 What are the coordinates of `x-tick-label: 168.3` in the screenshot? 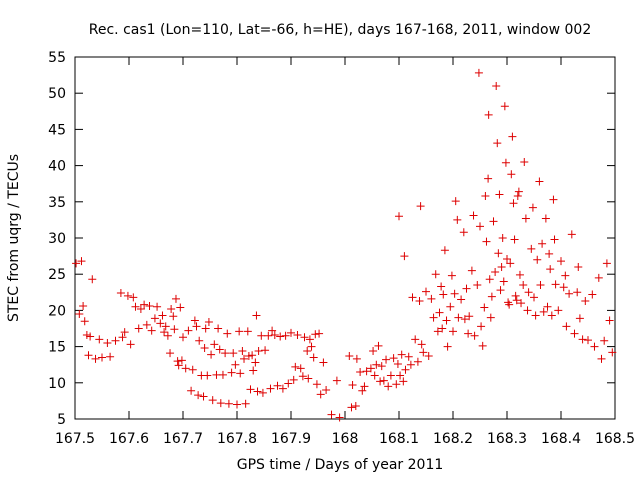 It's located at (507, 439).